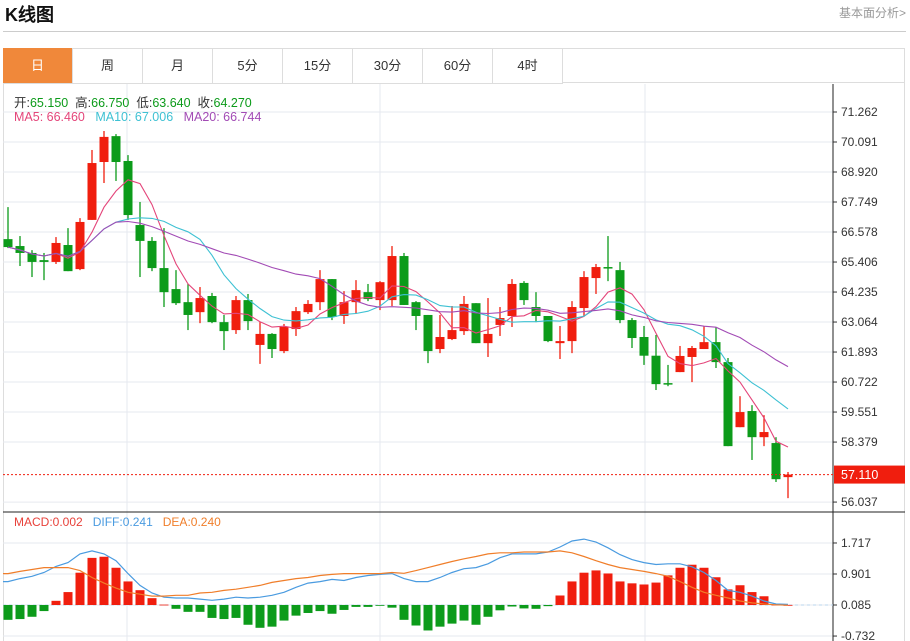 Image resolution: width=910 pixels, height=641 pixels. Describe the element at coordinates (859, 442) in the screenshot. I see `price-tick-label: 58.379` at that location.